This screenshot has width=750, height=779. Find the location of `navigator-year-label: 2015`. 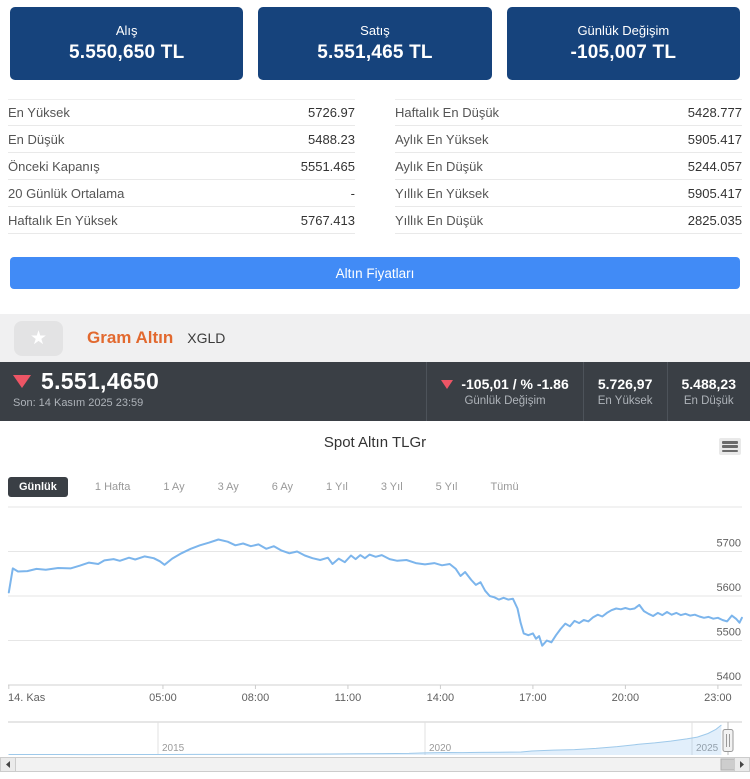

navigator-year-label: 2015 is located at coordinates (173, 748).